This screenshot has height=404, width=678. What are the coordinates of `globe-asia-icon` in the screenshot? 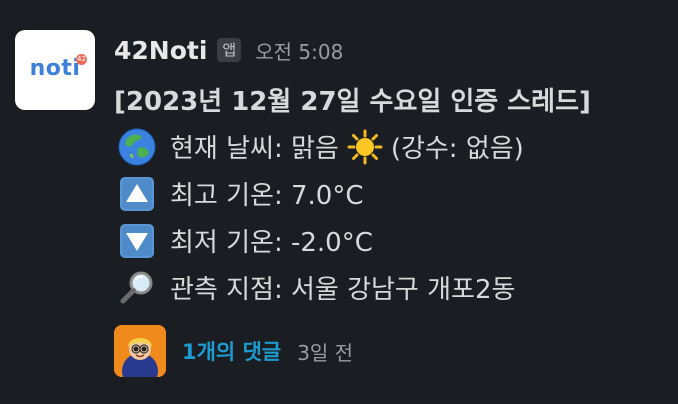 It's located at (137, 147).